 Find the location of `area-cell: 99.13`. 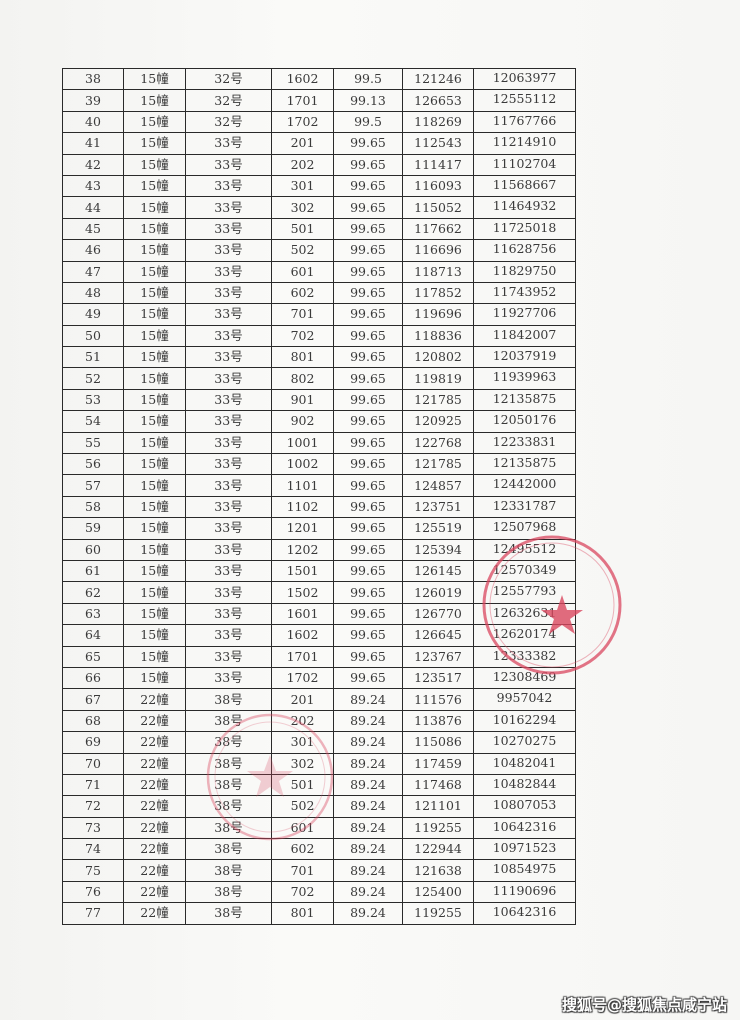

area-cell: 99.13 is located at coordinates (368, 100).